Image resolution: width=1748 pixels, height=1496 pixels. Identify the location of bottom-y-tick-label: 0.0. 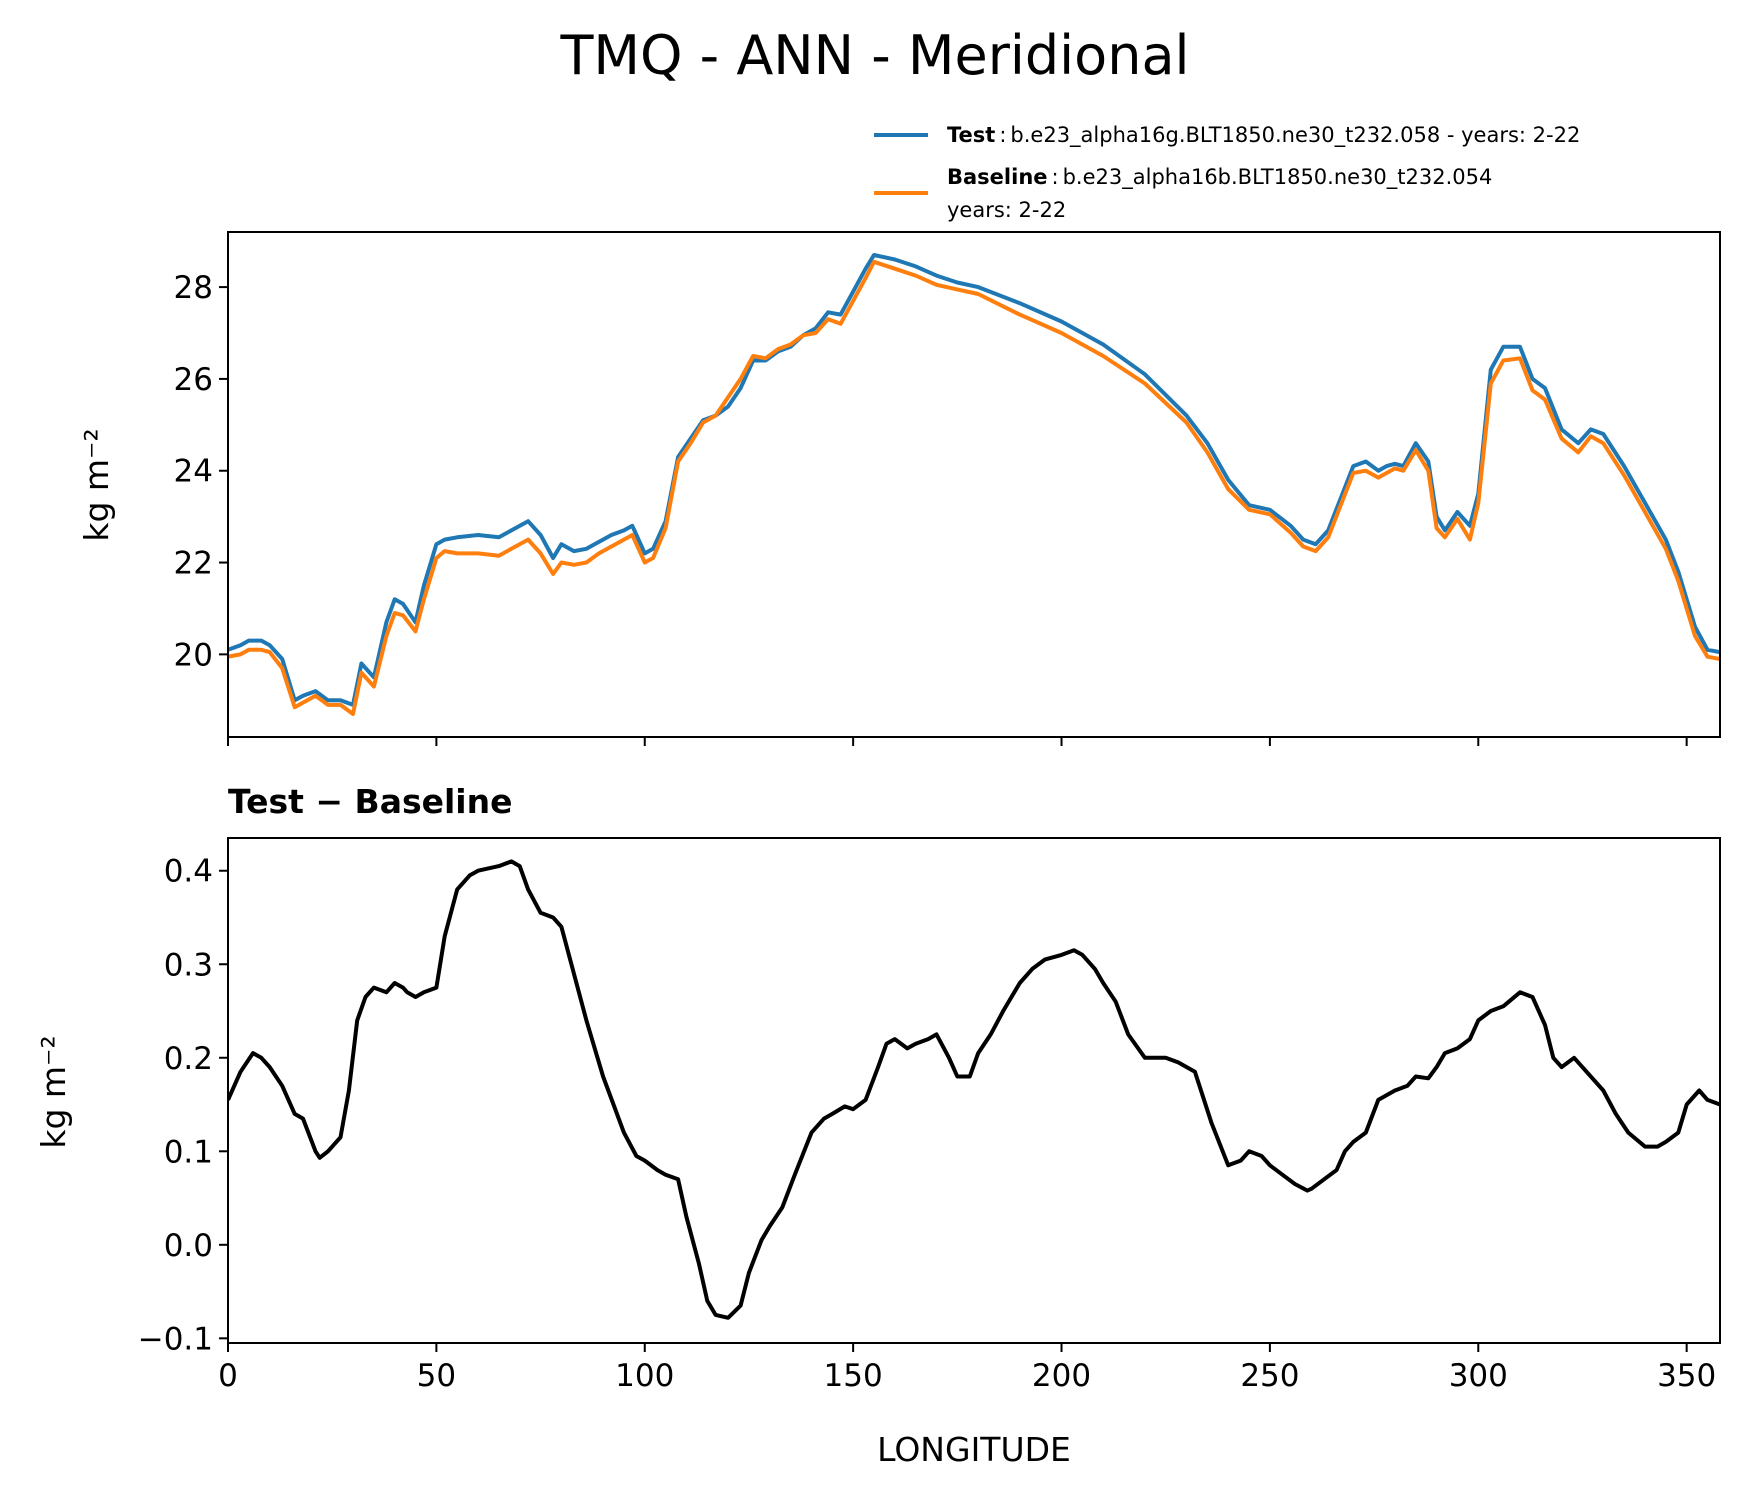
(188, 1246).